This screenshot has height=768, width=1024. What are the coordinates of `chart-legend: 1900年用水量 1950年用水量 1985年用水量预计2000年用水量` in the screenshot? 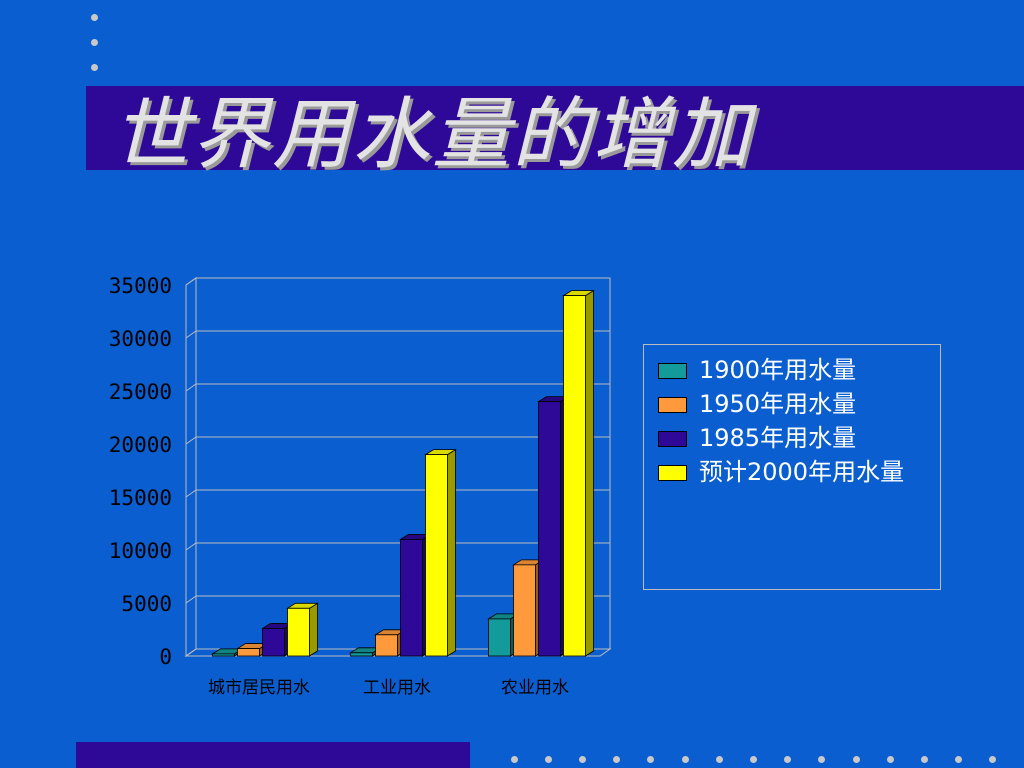 It's located at (792, 467).